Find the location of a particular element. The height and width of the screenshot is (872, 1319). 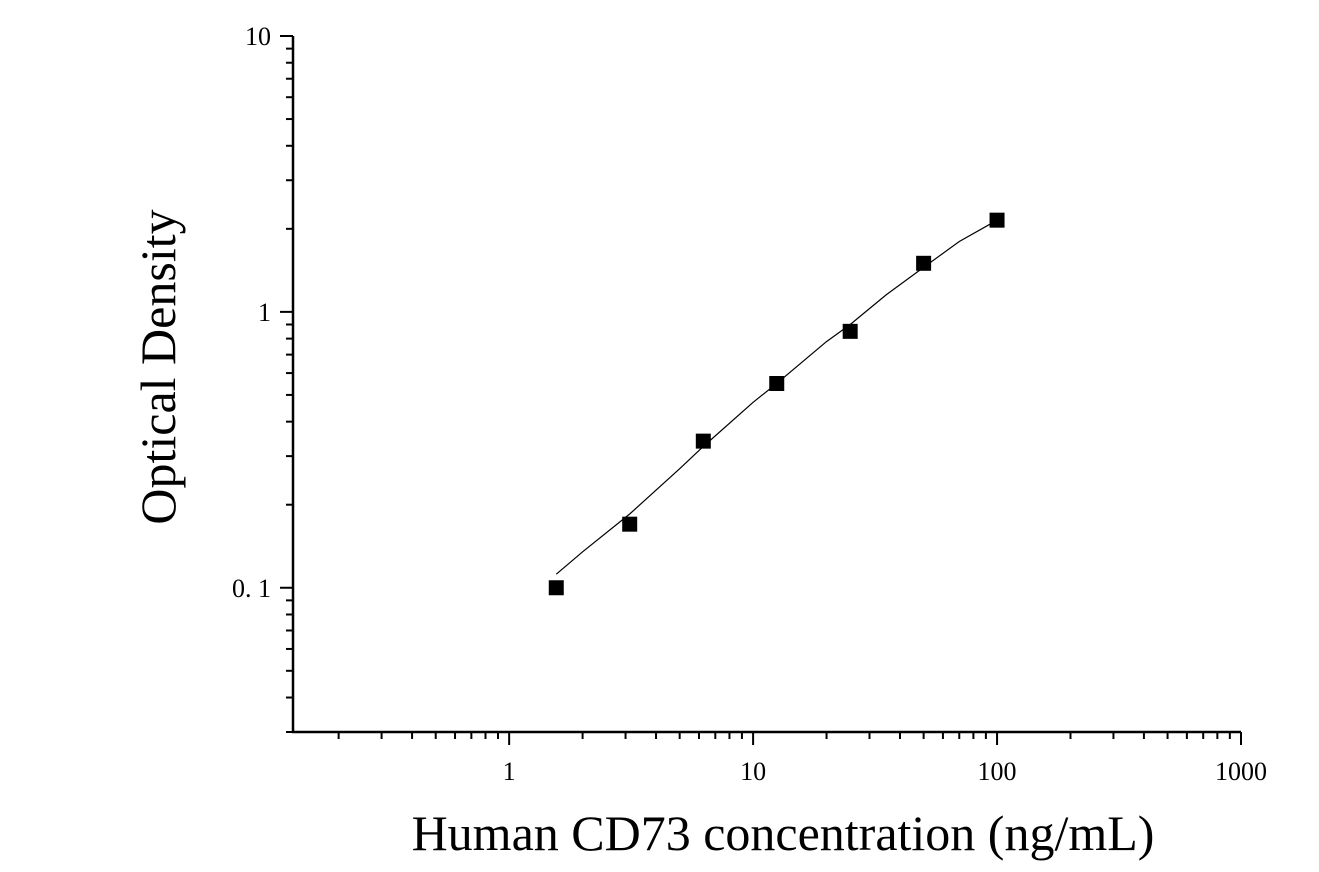

x-axis-ticks: 1 10 100 1000 is located at coordinates (802, 759).